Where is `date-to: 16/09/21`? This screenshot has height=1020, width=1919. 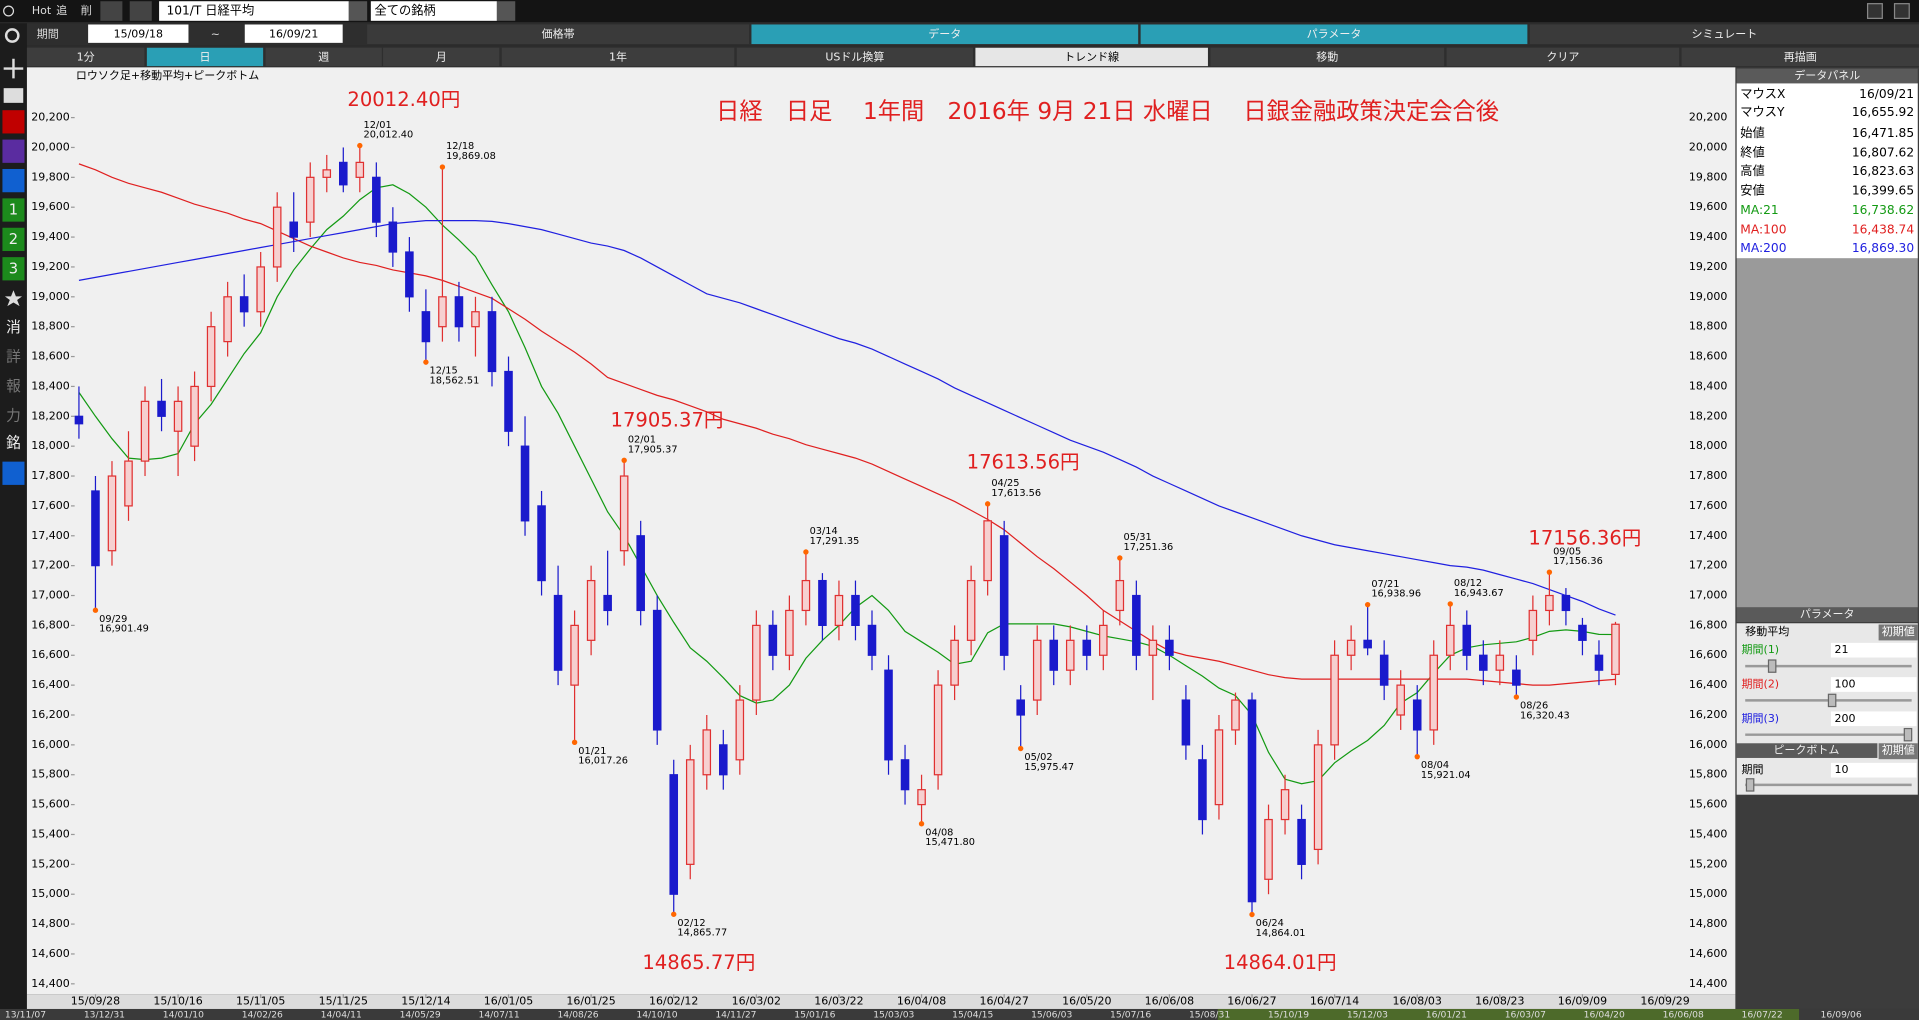
date-to: 16/09/21 is located at coordinates (293, 33).